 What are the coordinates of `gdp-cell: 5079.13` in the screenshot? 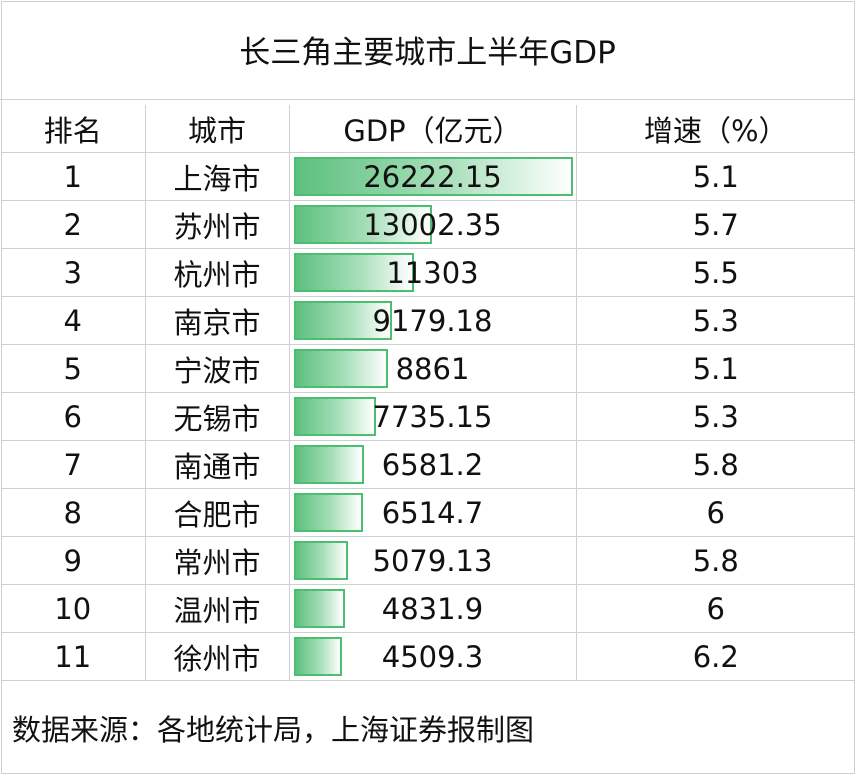 It's located at (432, 560).